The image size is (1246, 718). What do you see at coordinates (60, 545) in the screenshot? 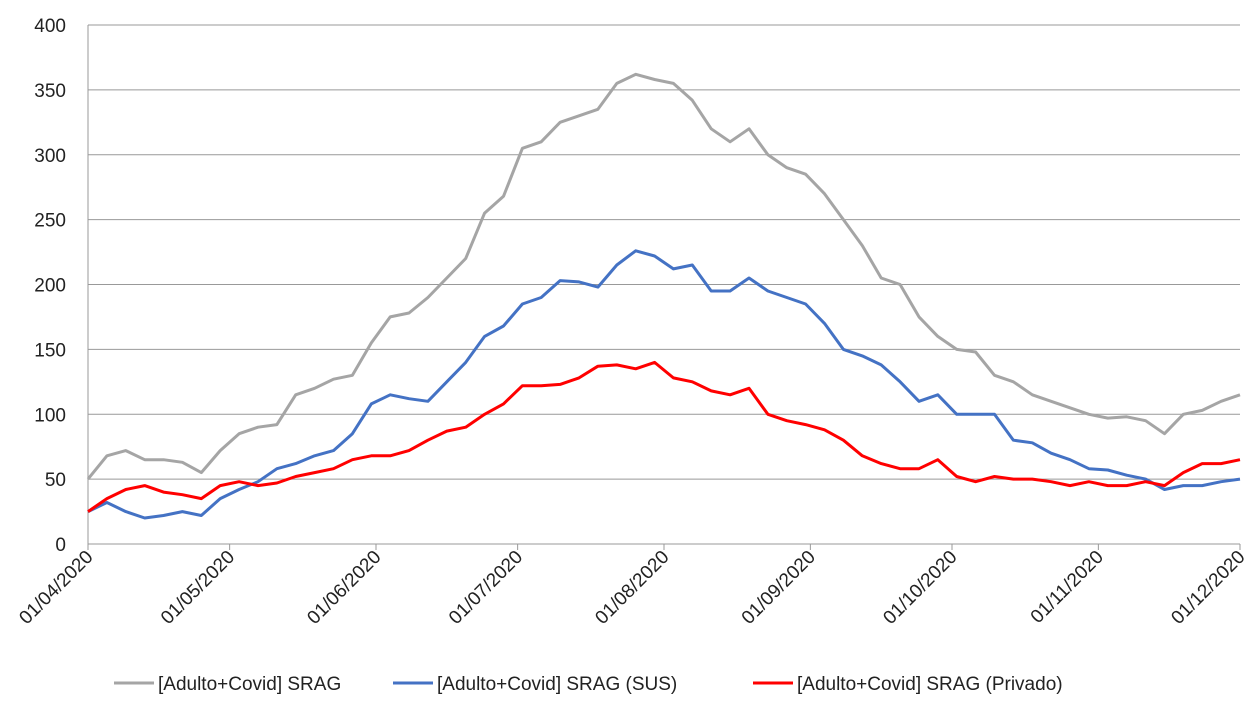
I see `y-tick-label: 0` at bounding box center [60, 545].